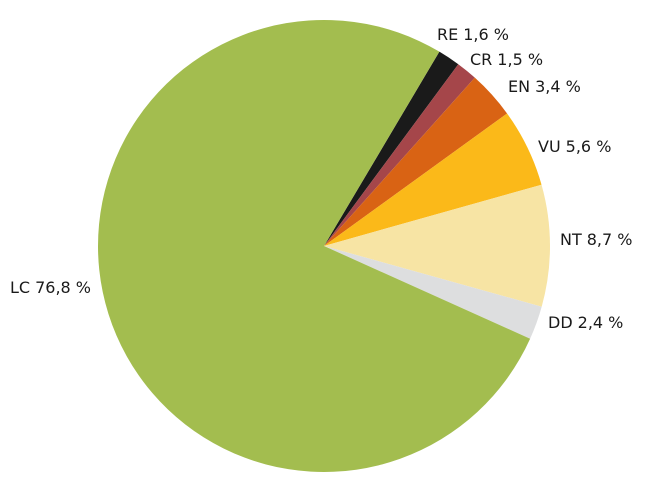  I want to click on value-label: 76,8 %, so click(63, 287).